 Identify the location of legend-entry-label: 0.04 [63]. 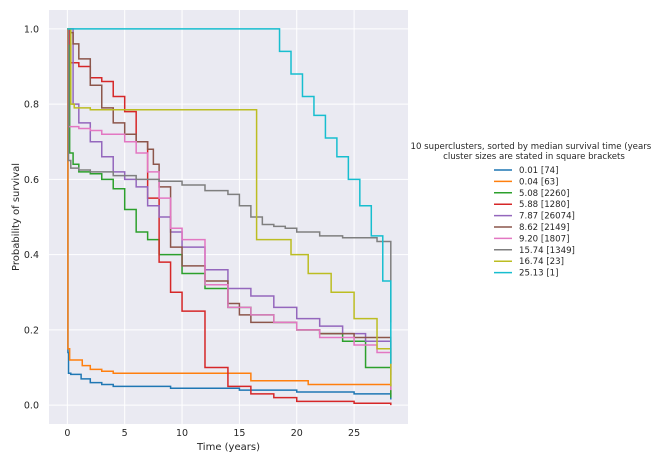
(539, 182).